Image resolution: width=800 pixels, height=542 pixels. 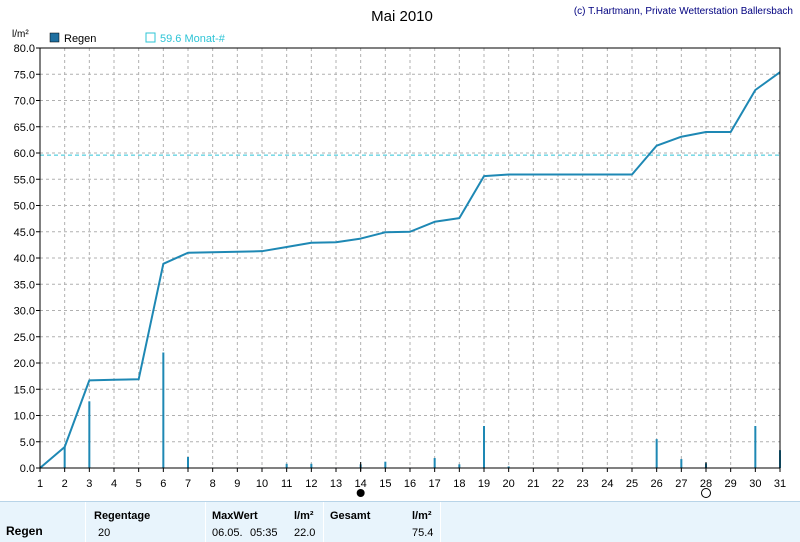 What do you see at coordinates (24, 417) in the screenshot?
I see `y-tick-label: 10.0` at bounding box center [24, 417].